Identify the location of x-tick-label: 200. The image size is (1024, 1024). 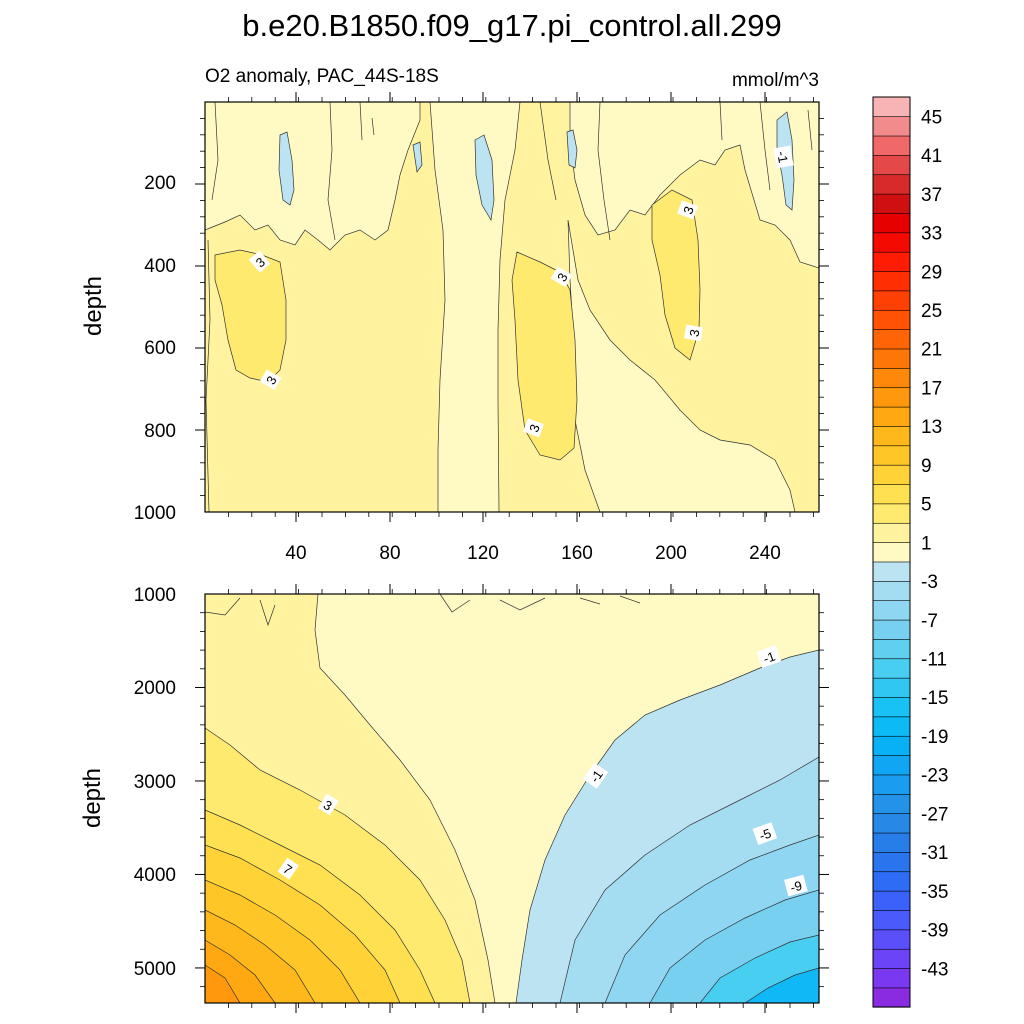
(671, 553).